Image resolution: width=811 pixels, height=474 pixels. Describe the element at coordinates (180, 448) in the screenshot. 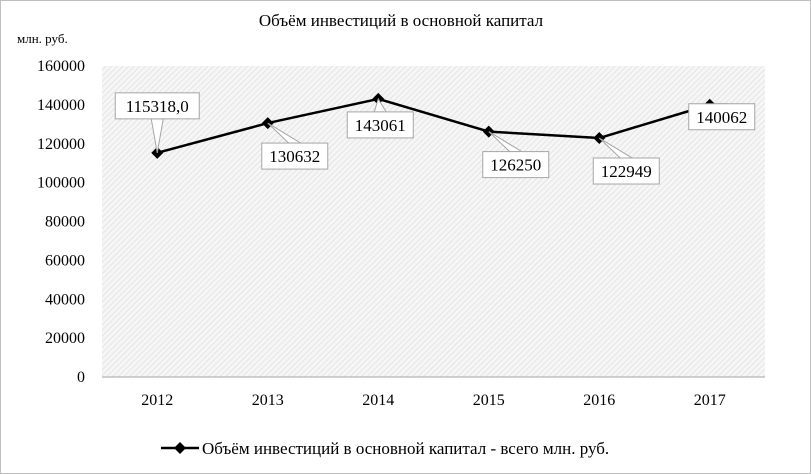

I see `legend-marker` at that location.